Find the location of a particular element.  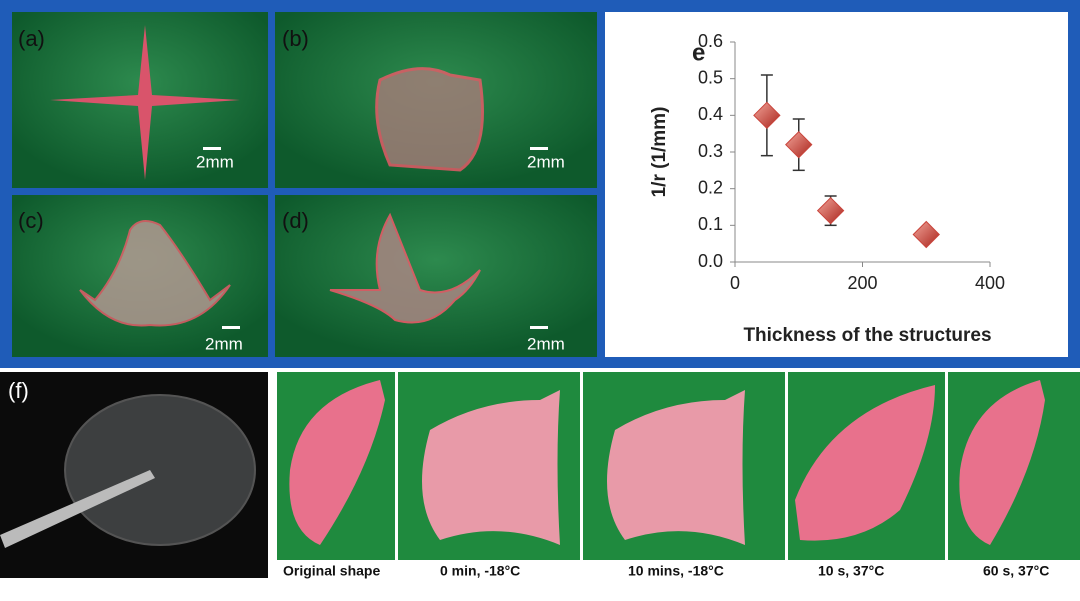

transparent-shape is located at coordinates (160, 470).